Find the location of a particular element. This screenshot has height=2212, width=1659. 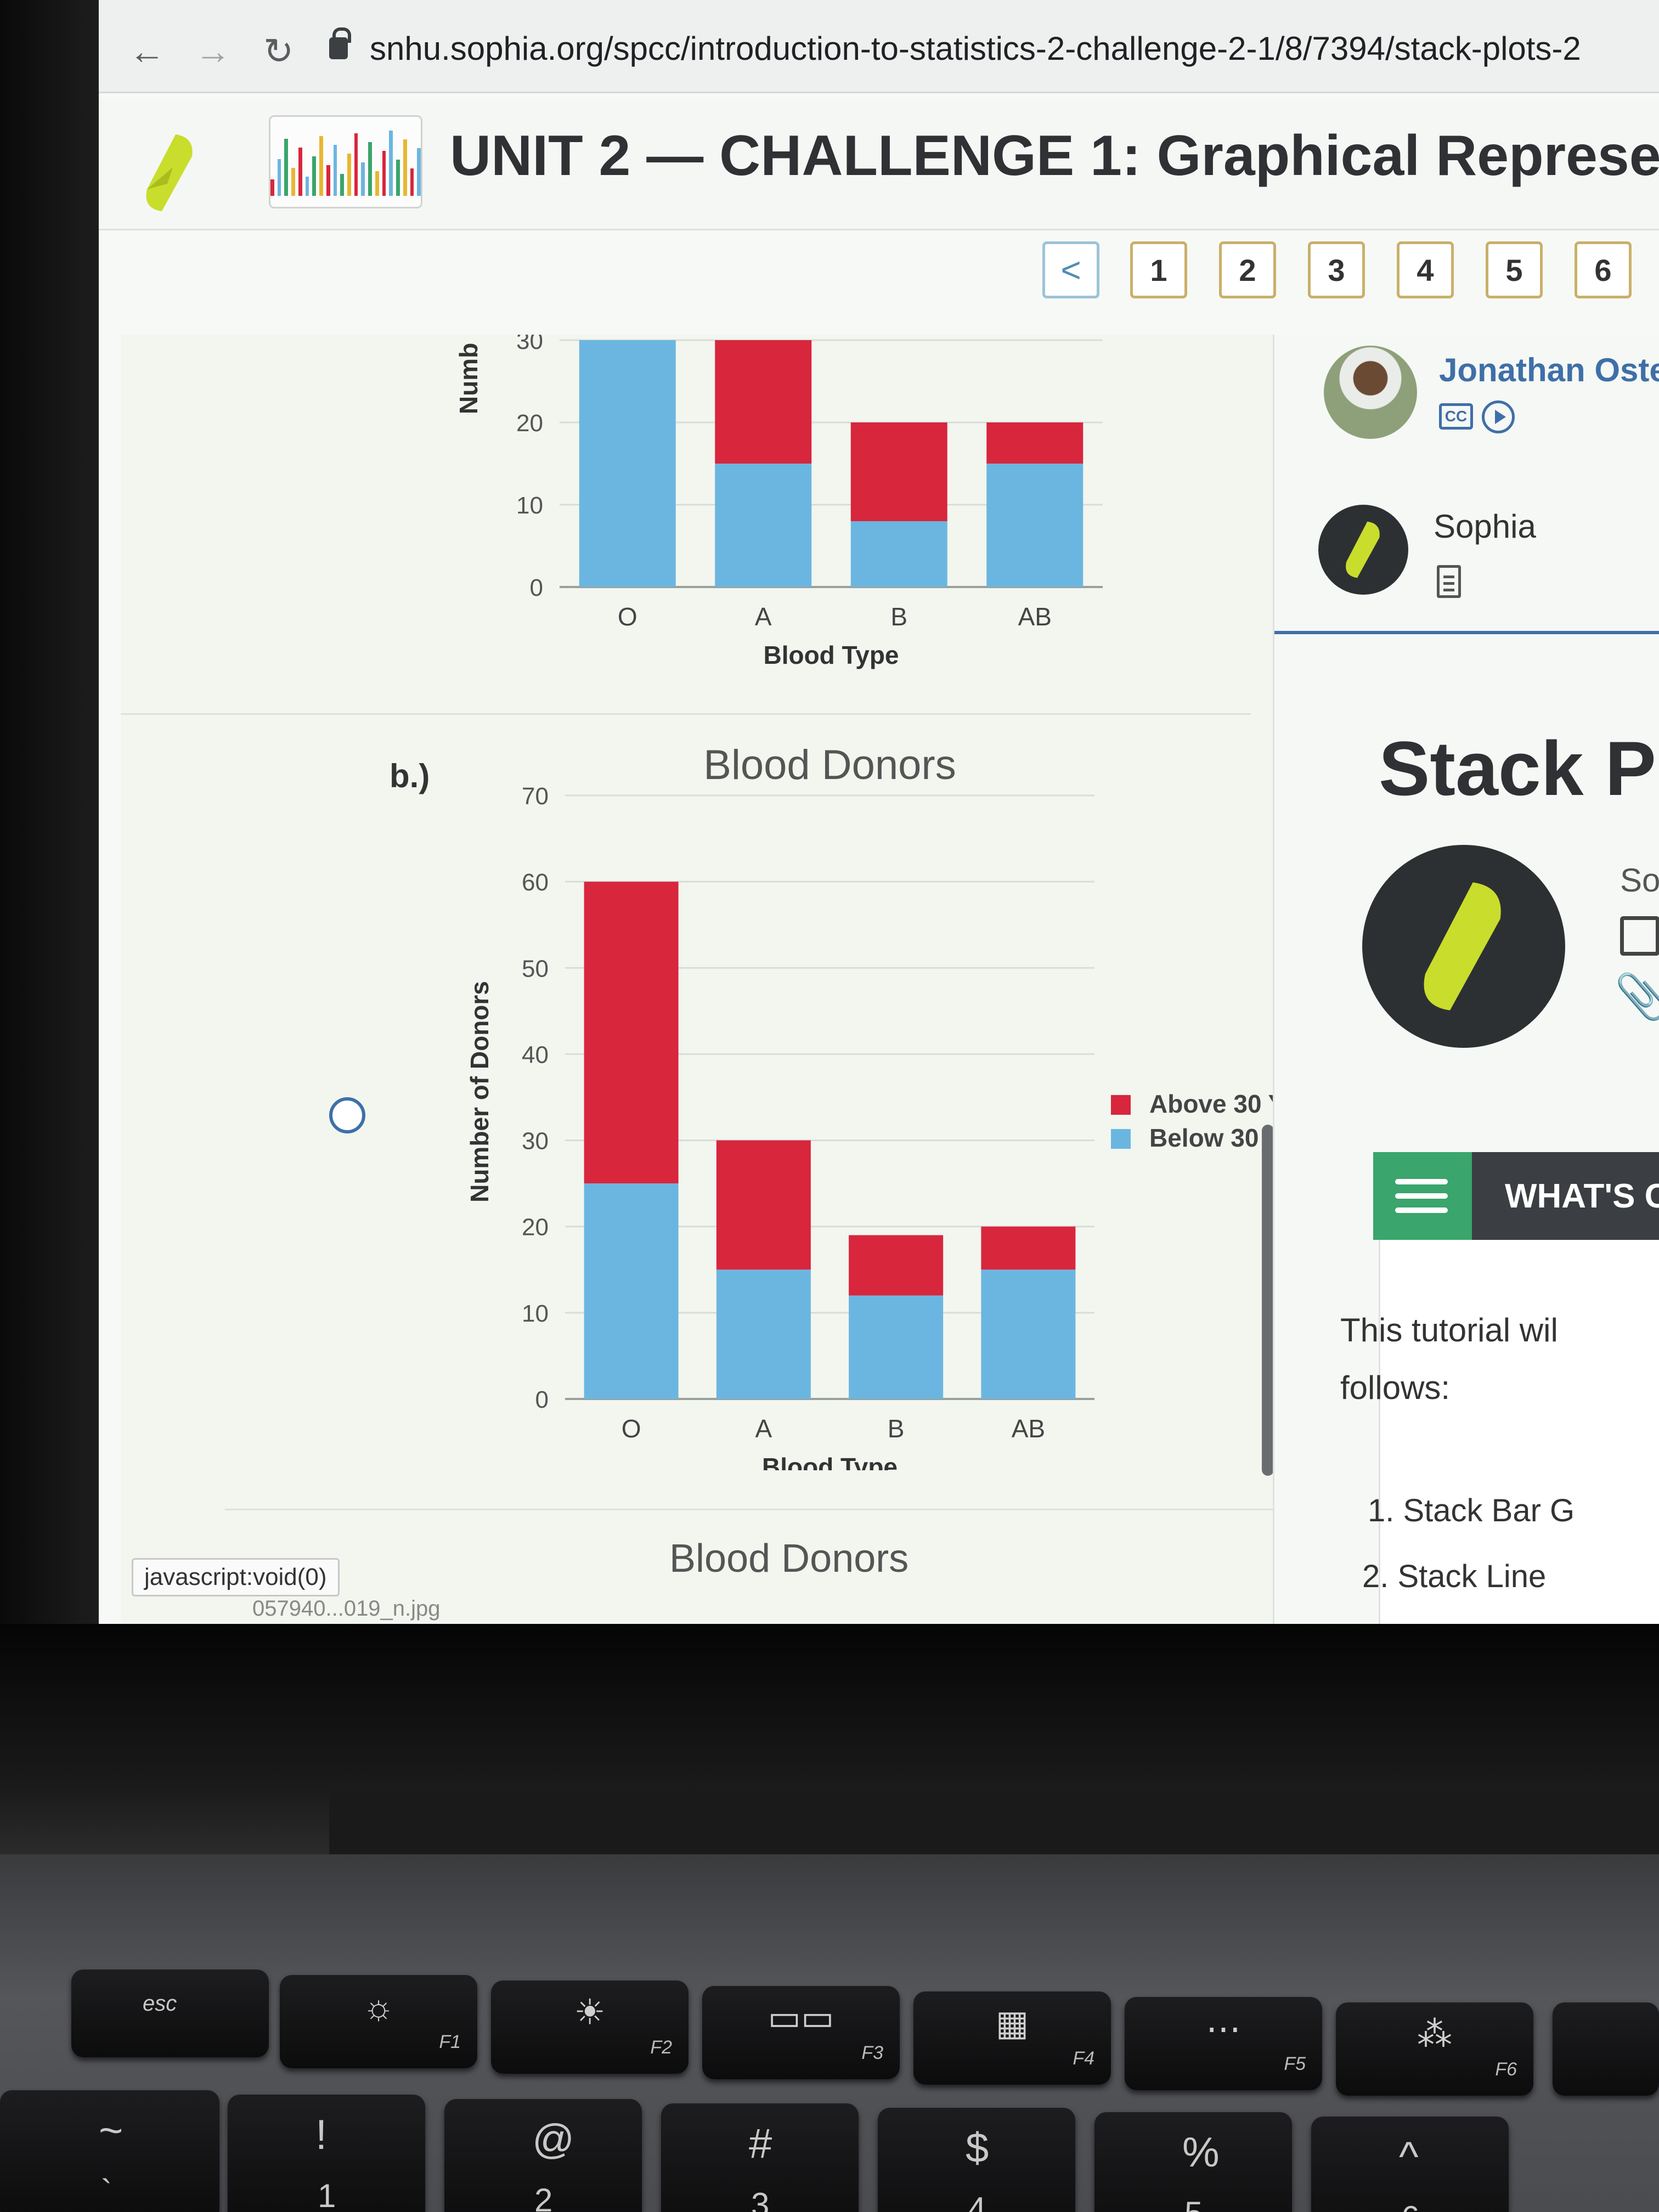

function-key-f3: ▭▭ F3 is located at coordinates (801, 2033).